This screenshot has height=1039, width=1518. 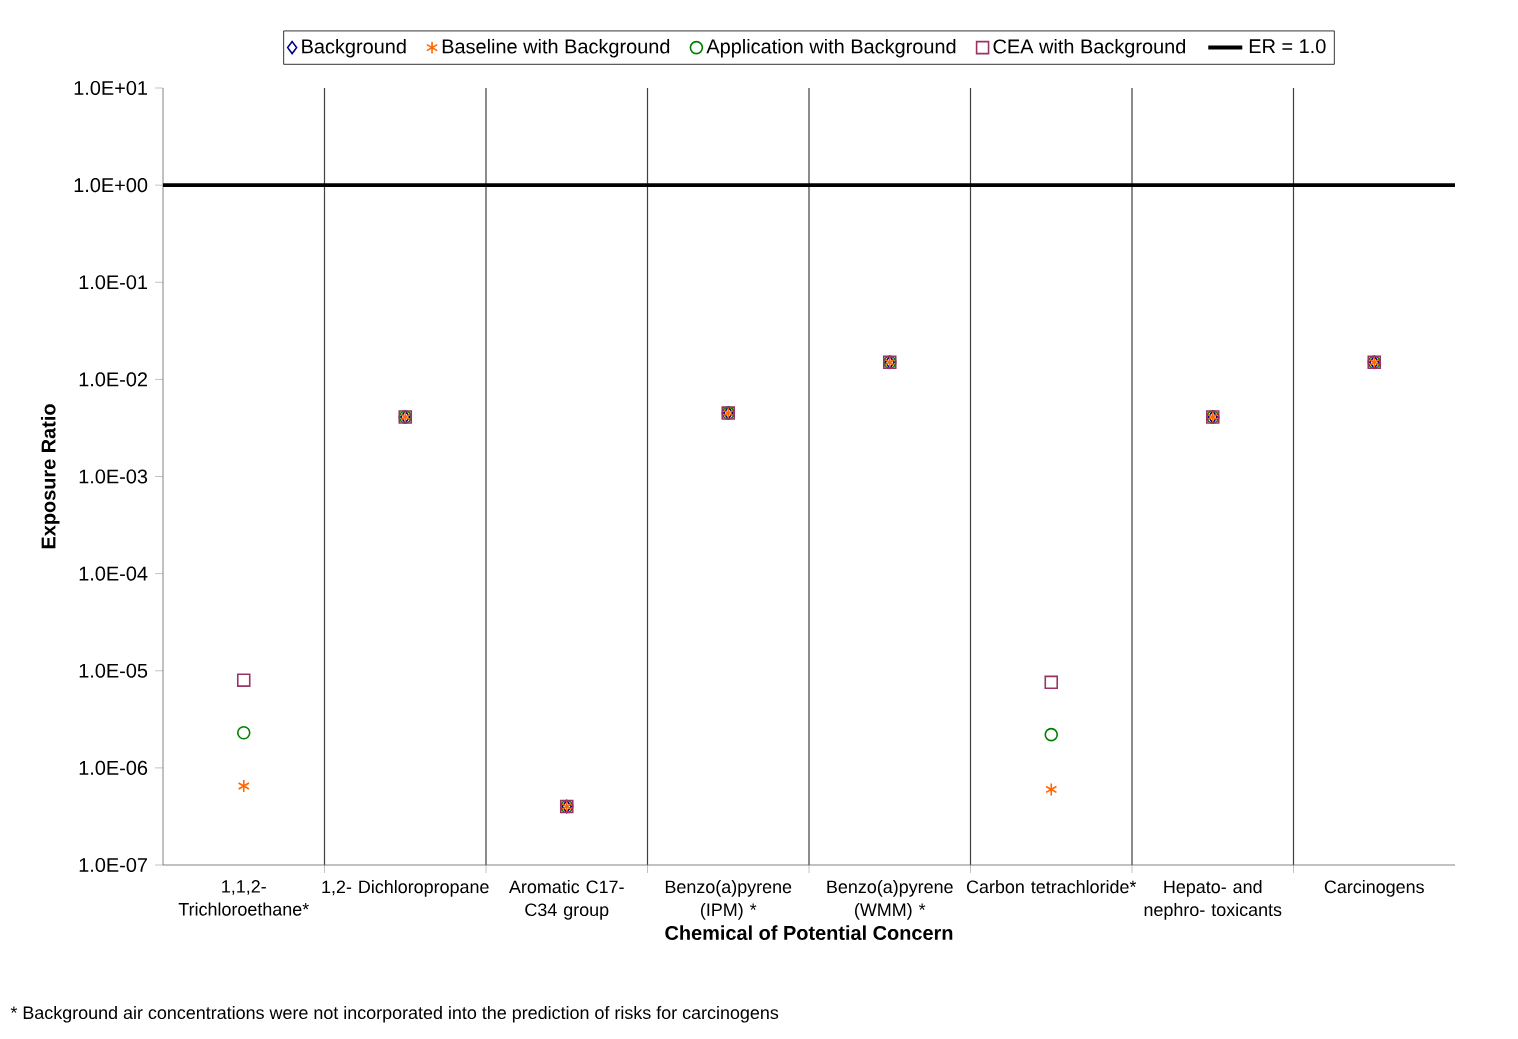 What do you see at coordinates (890, 900) in the screenshot?
I see `x-tick-label: Benzo(a)pyrene (WMM) *` at bounding box center [890, 900].